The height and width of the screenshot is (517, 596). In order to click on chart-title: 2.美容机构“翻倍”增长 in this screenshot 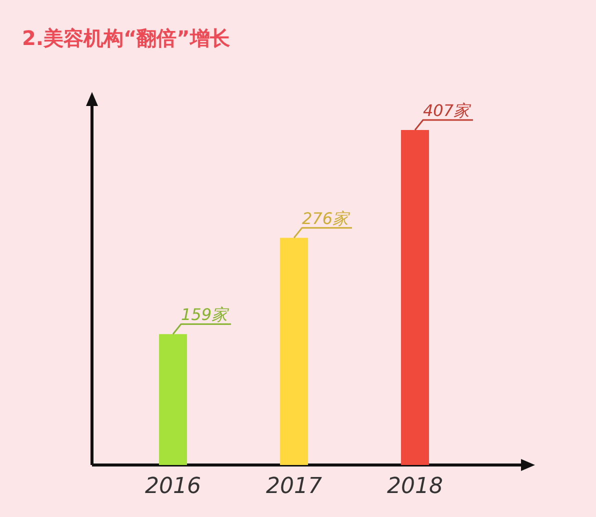, I will do `click(126, 38)`.